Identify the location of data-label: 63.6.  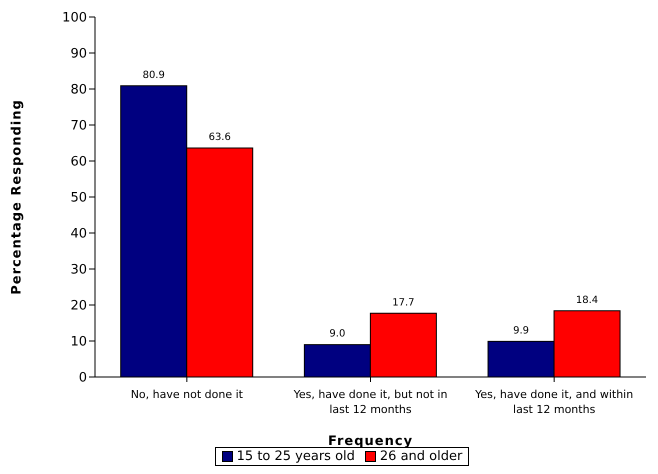
(219, 138).